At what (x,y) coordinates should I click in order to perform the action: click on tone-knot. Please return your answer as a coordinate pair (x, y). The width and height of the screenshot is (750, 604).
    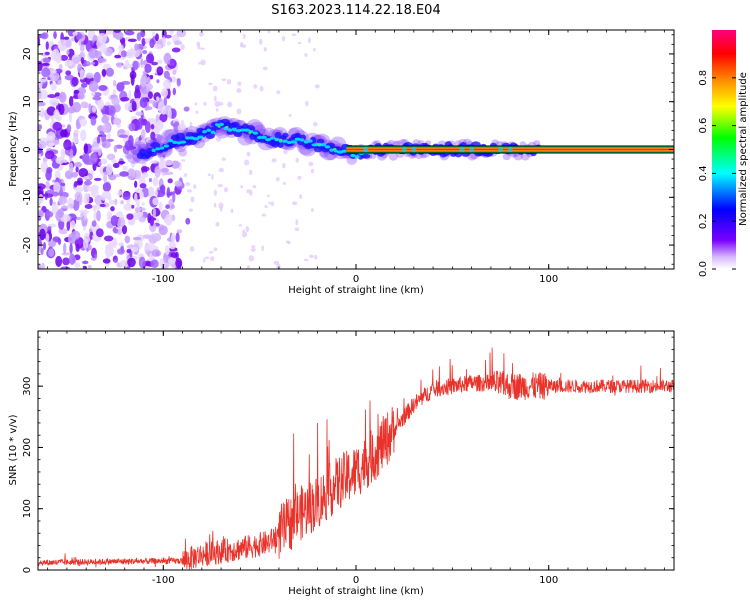
    Looking at the image, I should click on (510, 149).